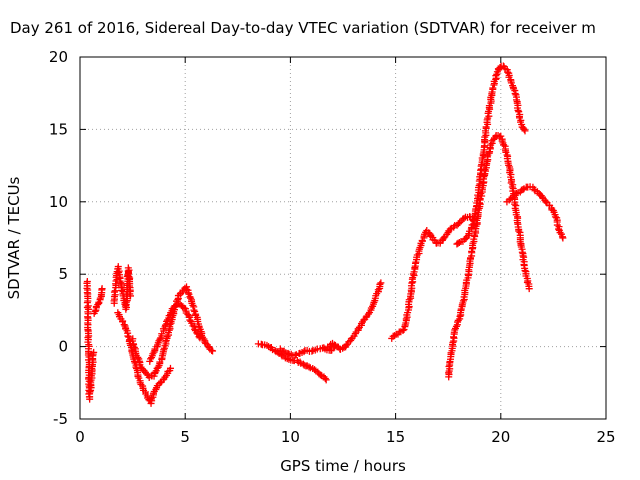  Describe the element at coordinates (80, 437) in the screenshot. I see `x-tick-label: 0` at that location.